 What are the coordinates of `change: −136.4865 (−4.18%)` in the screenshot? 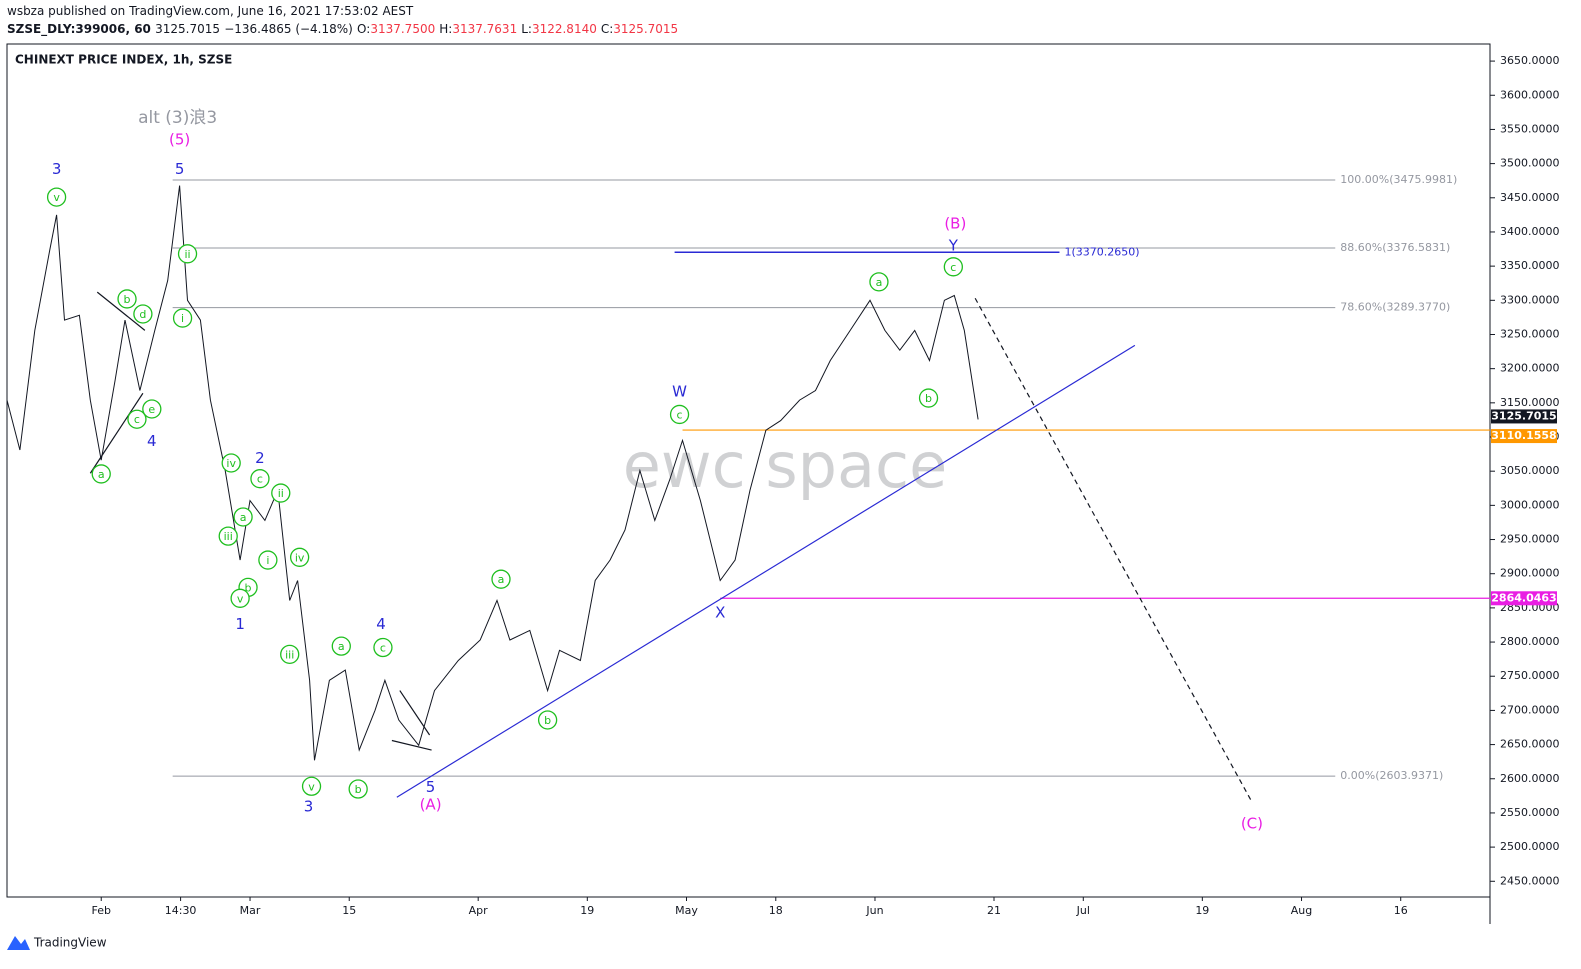 It's located at (288, 29).